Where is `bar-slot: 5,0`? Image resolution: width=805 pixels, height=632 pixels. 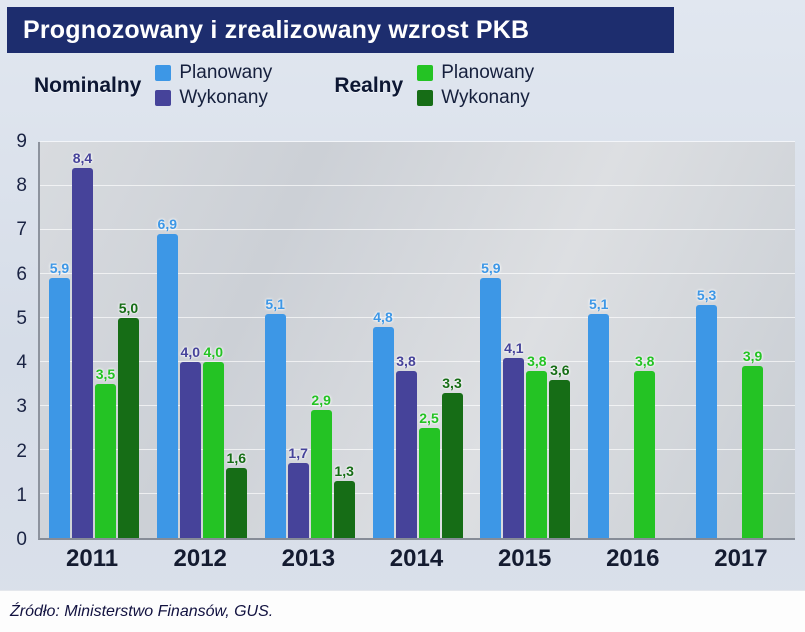
bar-slot: 5,0 is located at coordinates (128, 340).